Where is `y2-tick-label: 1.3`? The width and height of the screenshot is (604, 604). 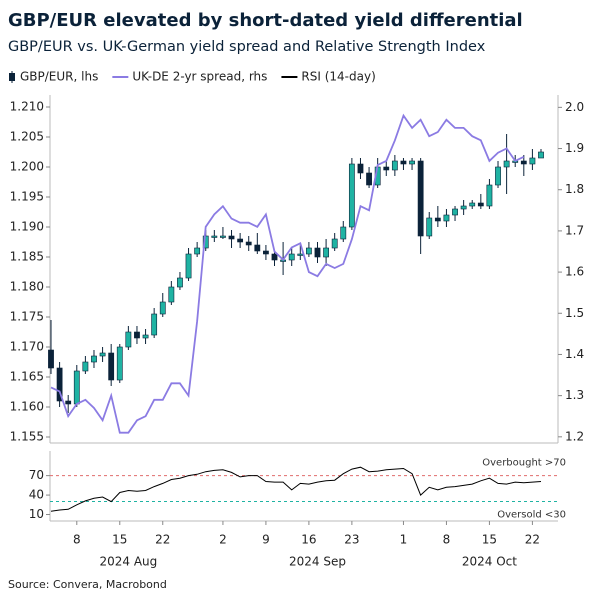
y2-tick-label: 1.3 is located at coordinates (574, 395).